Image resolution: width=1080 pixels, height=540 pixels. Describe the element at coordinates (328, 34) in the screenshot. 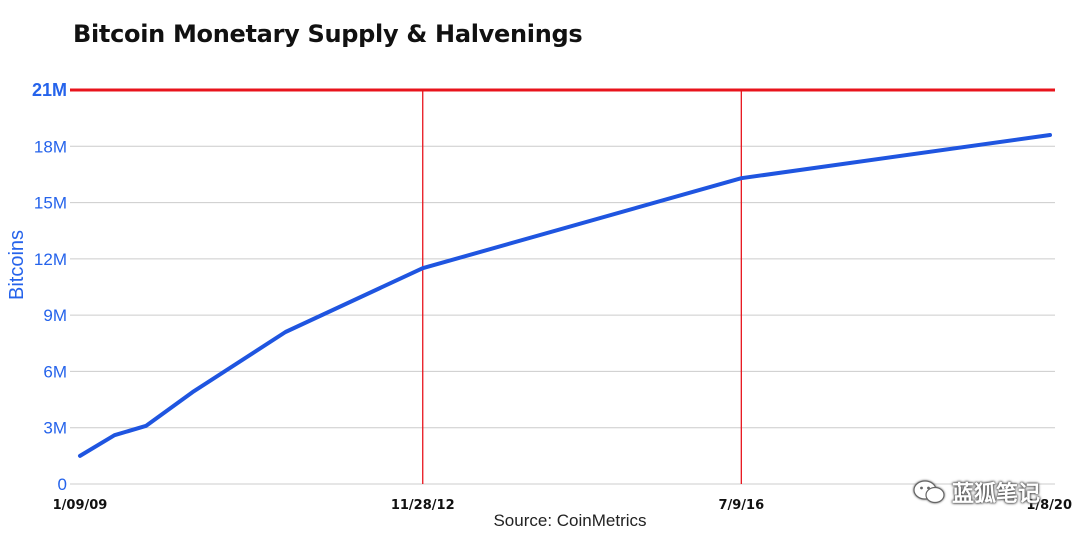

I see `chart-title: Bitcoin Monetary Supply & Halvenings` at that location.